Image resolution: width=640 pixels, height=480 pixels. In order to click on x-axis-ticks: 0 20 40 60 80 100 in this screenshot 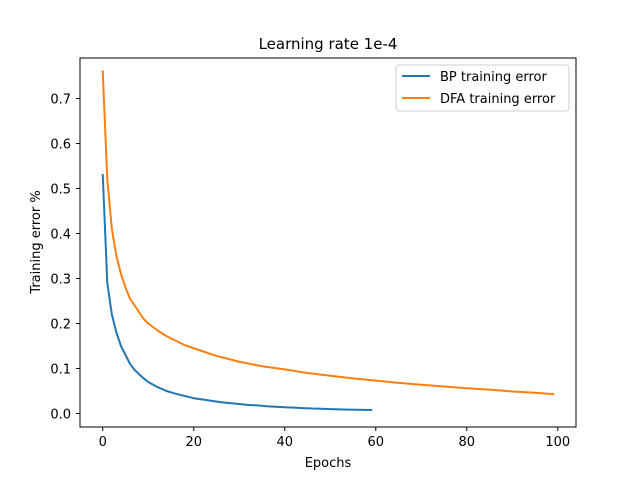, I will do `click(334, 438)`.